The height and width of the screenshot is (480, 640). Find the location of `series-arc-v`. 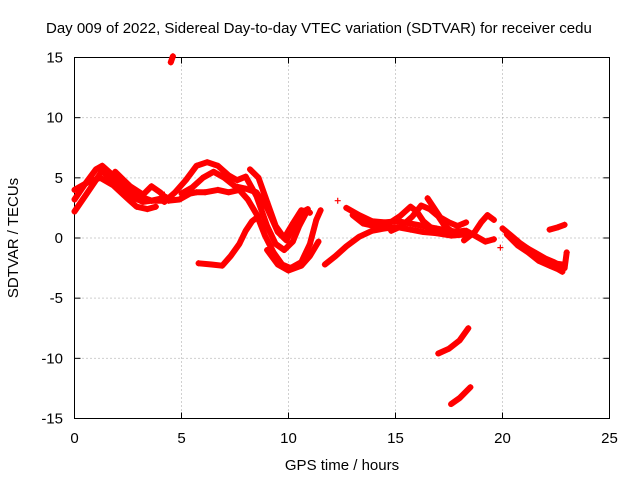

series-arc-v is located at coordinates (461, 396).